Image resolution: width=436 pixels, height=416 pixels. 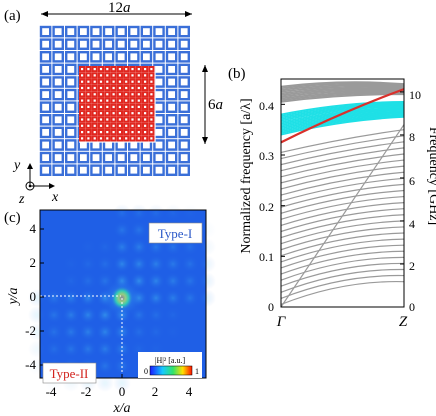 I want to click on band-ticks, so click(x=342, y=199).